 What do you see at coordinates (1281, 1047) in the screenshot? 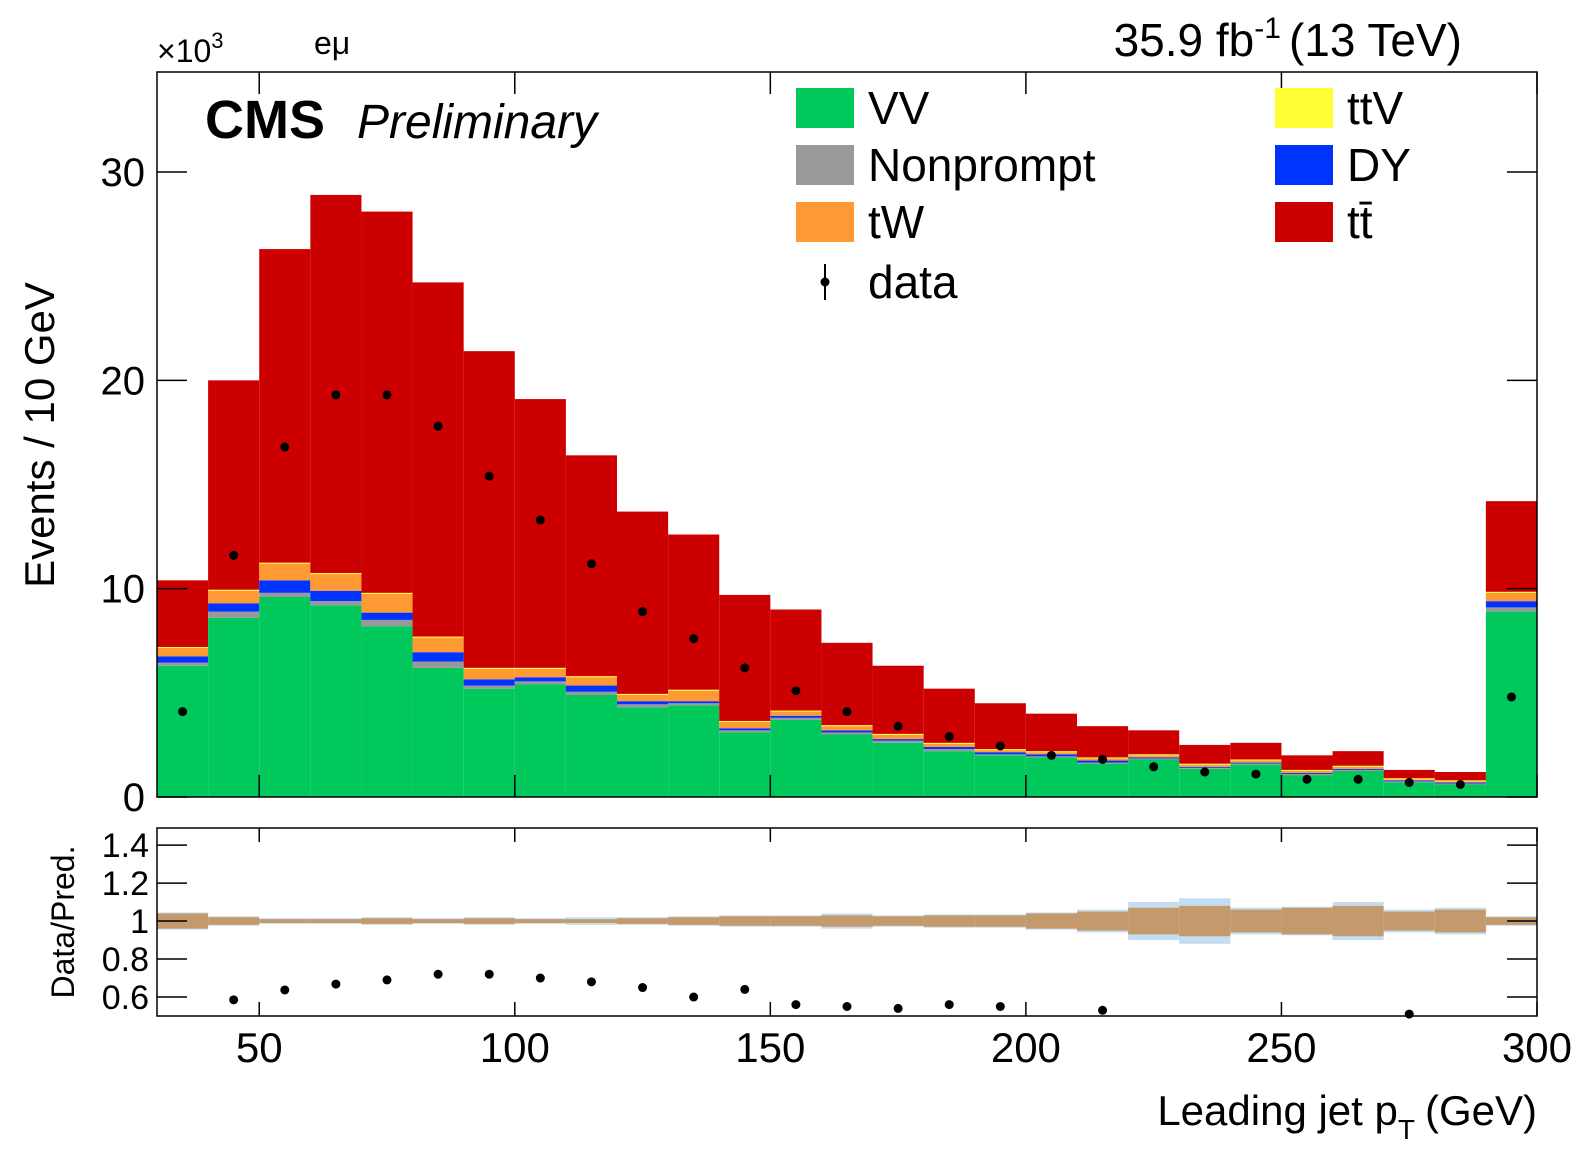
I see `x-tick-label: 250` at bounding box center [1281, 1047].